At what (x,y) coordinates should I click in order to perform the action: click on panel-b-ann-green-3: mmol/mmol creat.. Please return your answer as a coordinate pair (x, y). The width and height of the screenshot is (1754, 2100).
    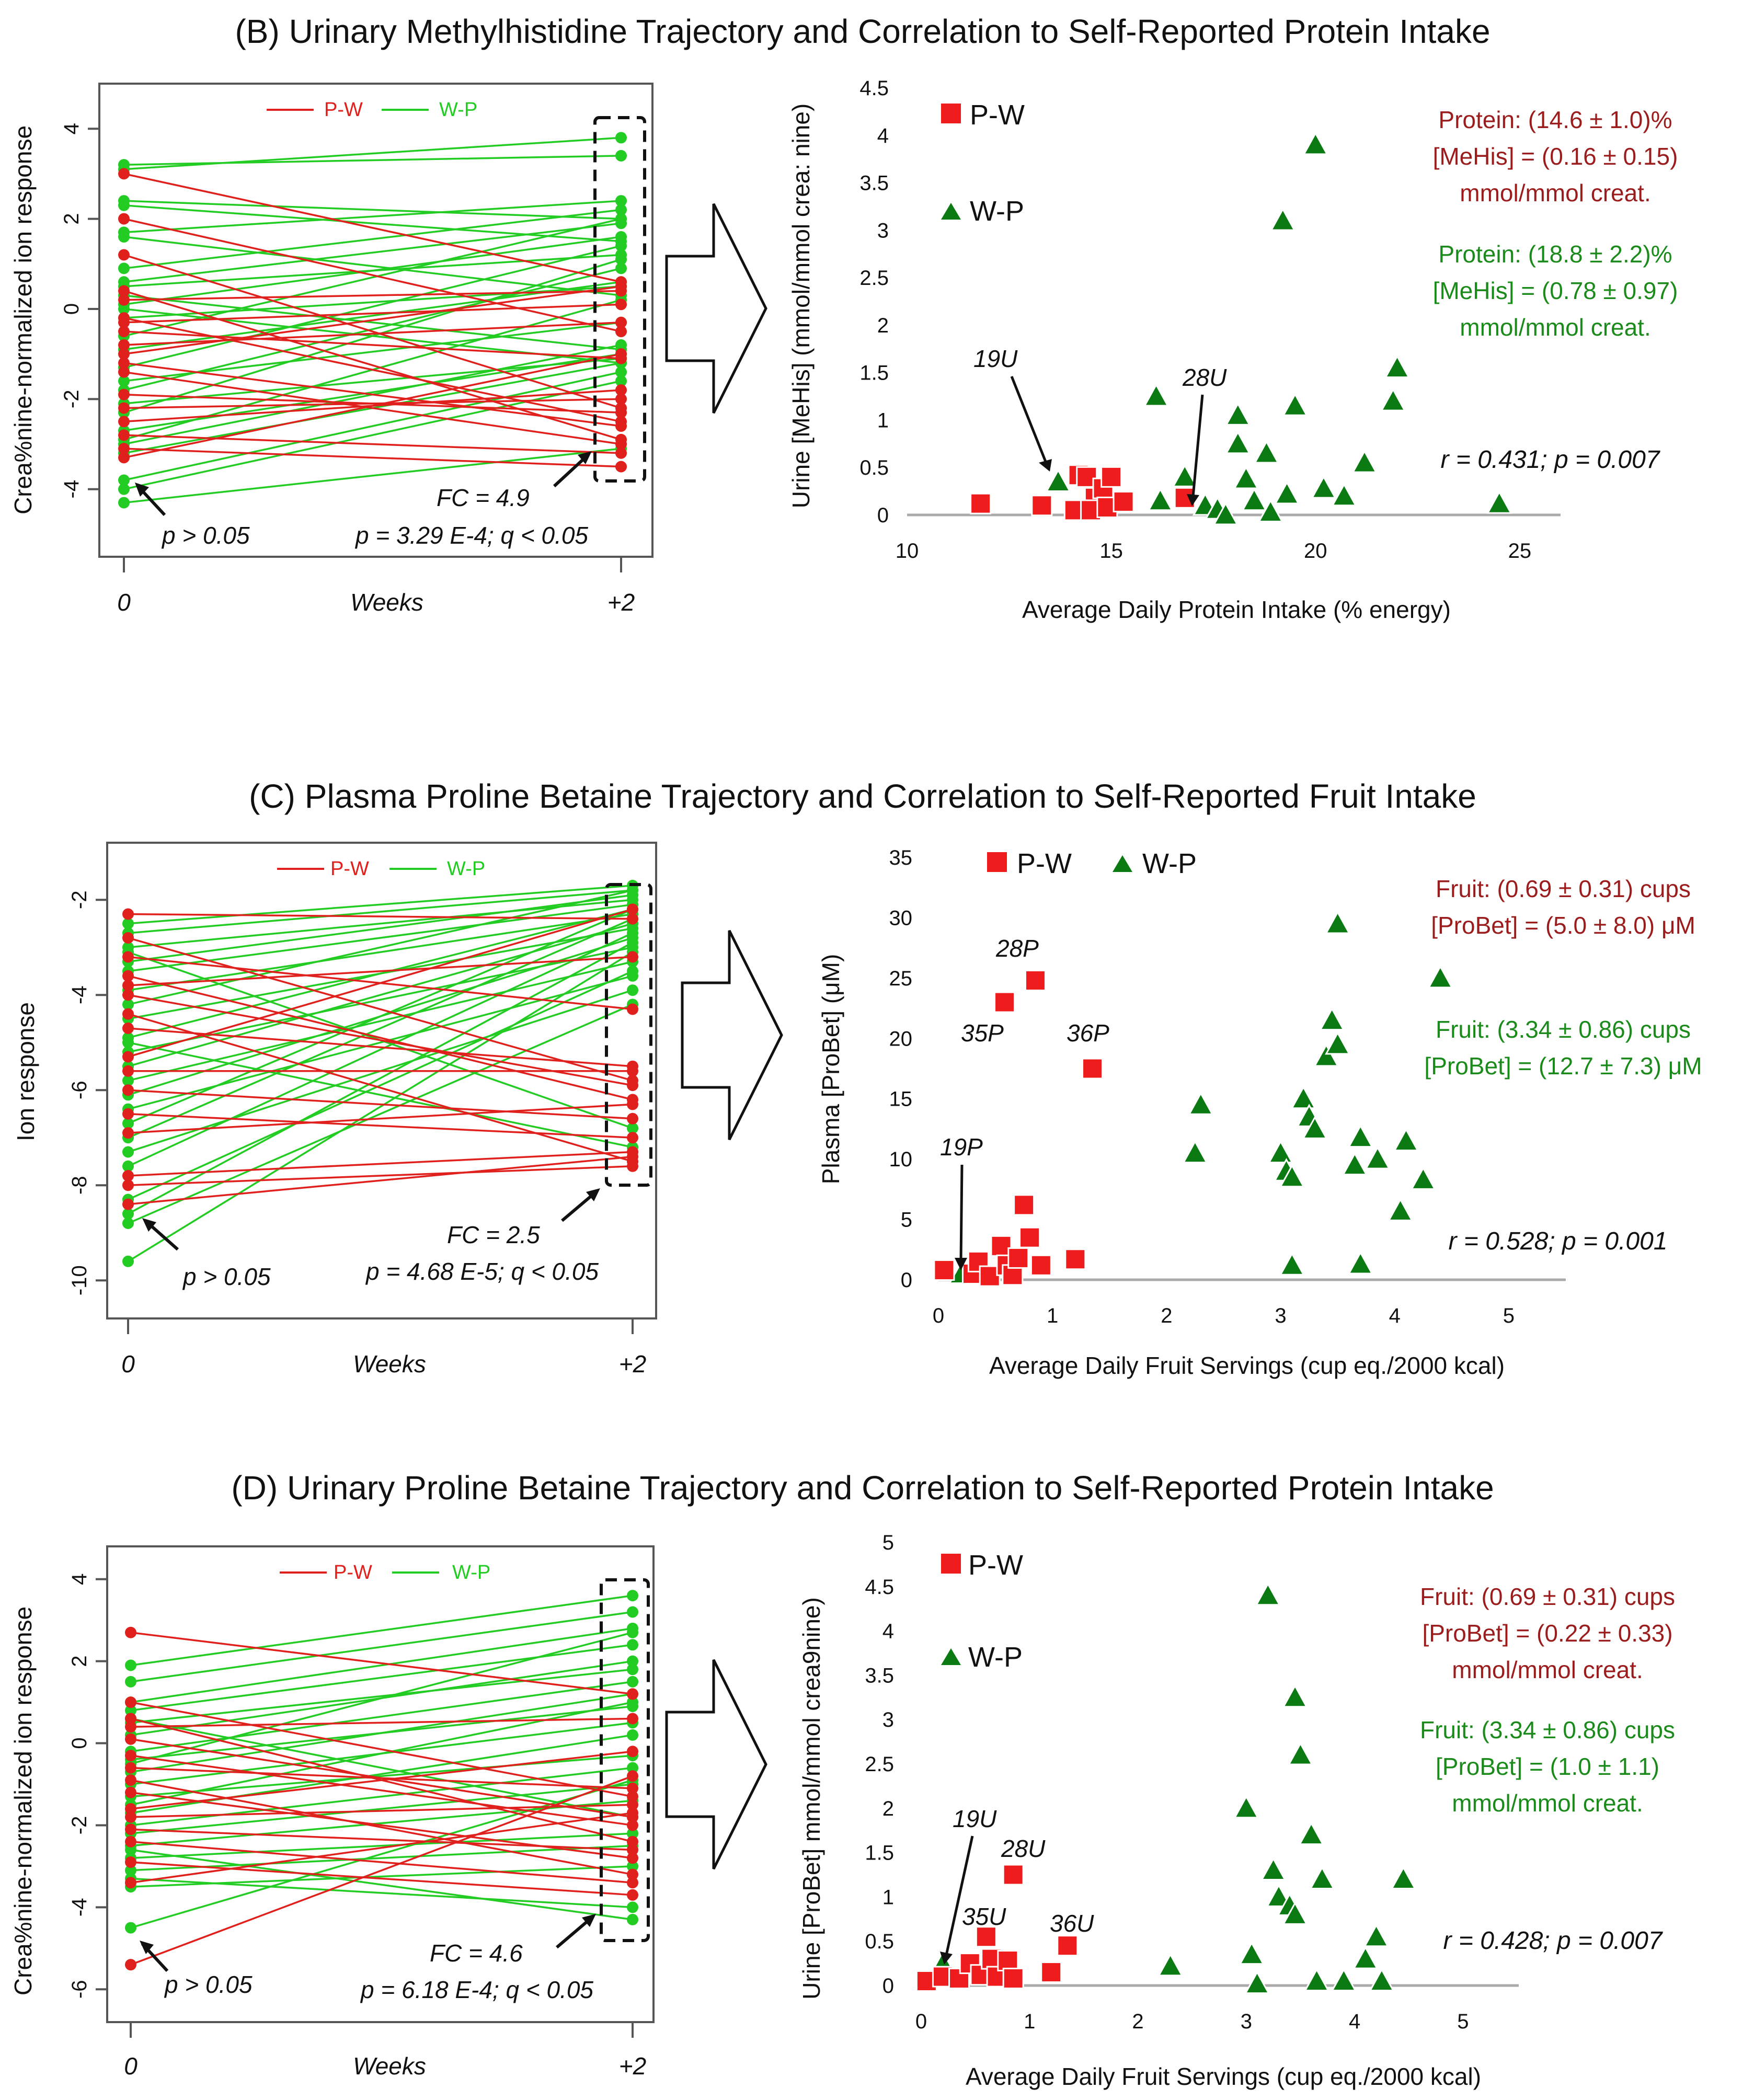
    Looking at the image, I should click on (1555, 327).